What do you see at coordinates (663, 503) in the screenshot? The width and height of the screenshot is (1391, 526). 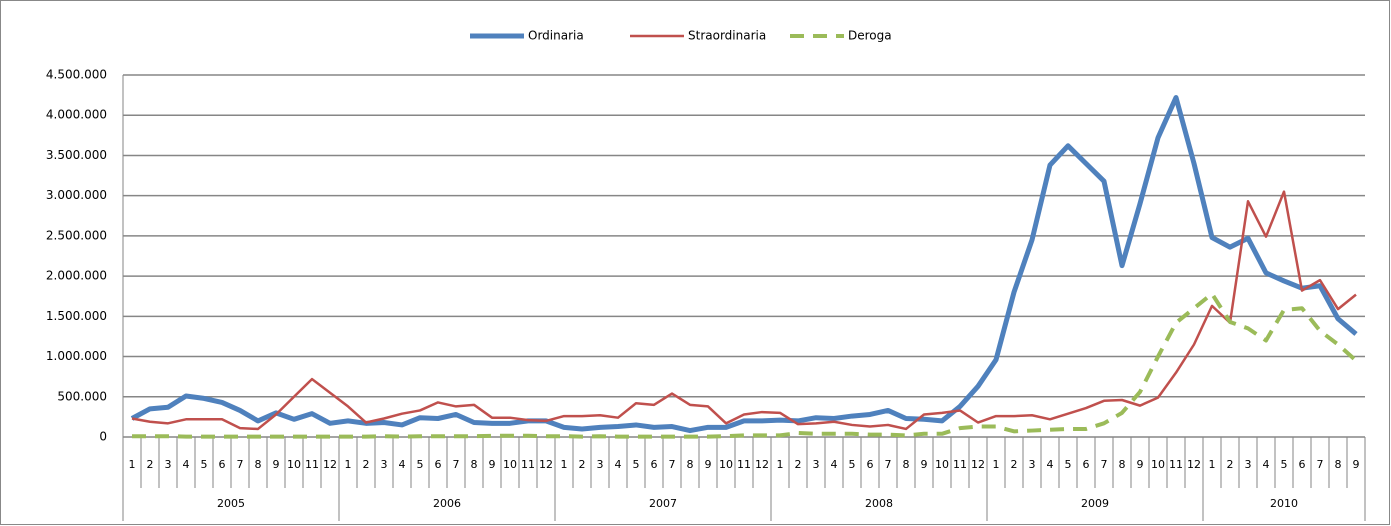 I see `year-label: 2007` at bounding box center [663, 503].